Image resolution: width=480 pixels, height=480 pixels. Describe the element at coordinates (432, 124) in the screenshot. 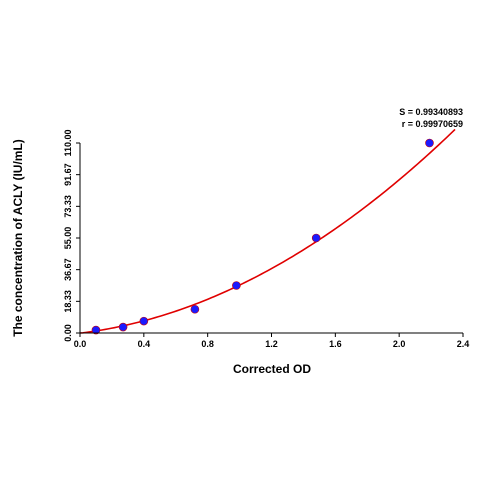

I see `stat-r: r = 0.99970659` at that location.